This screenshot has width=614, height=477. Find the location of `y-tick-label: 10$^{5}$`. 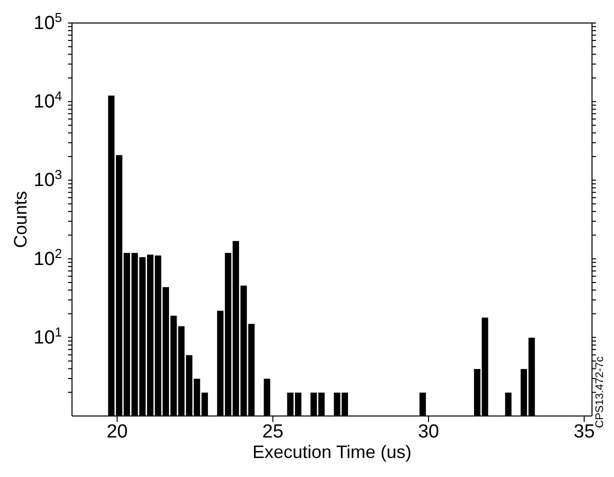

y-tick-label: 10$^{5}$ is located at coordinates (48, 22).